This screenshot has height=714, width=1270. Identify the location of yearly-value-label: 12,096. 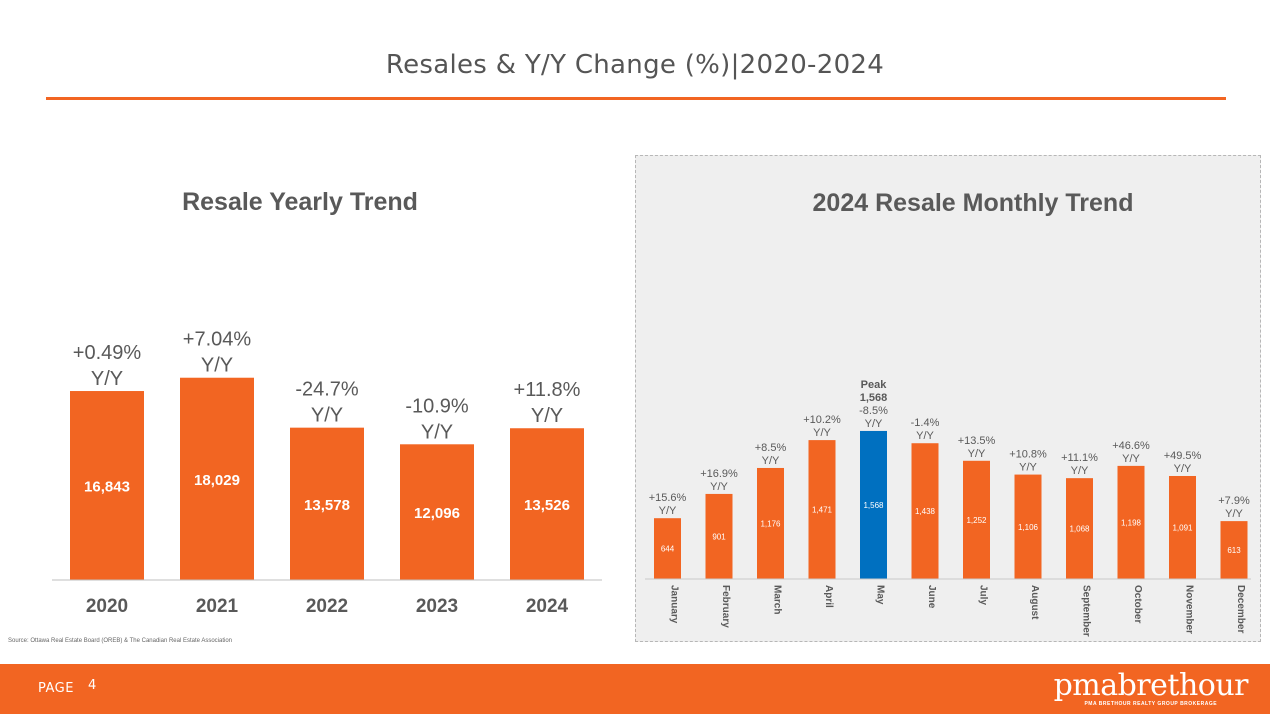
(437, 513).